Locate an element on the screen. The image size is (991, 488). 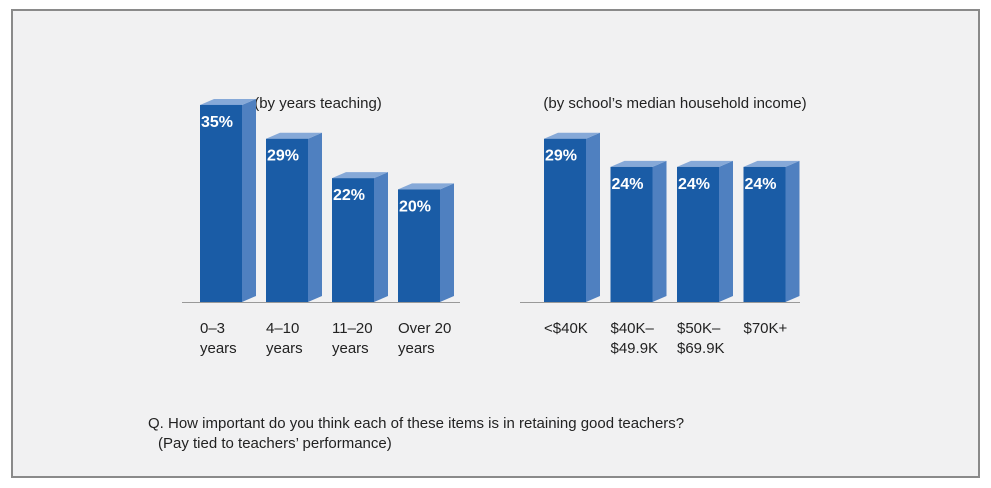
x-tick-label: 11–20 years is located at coordinates (352, 338).